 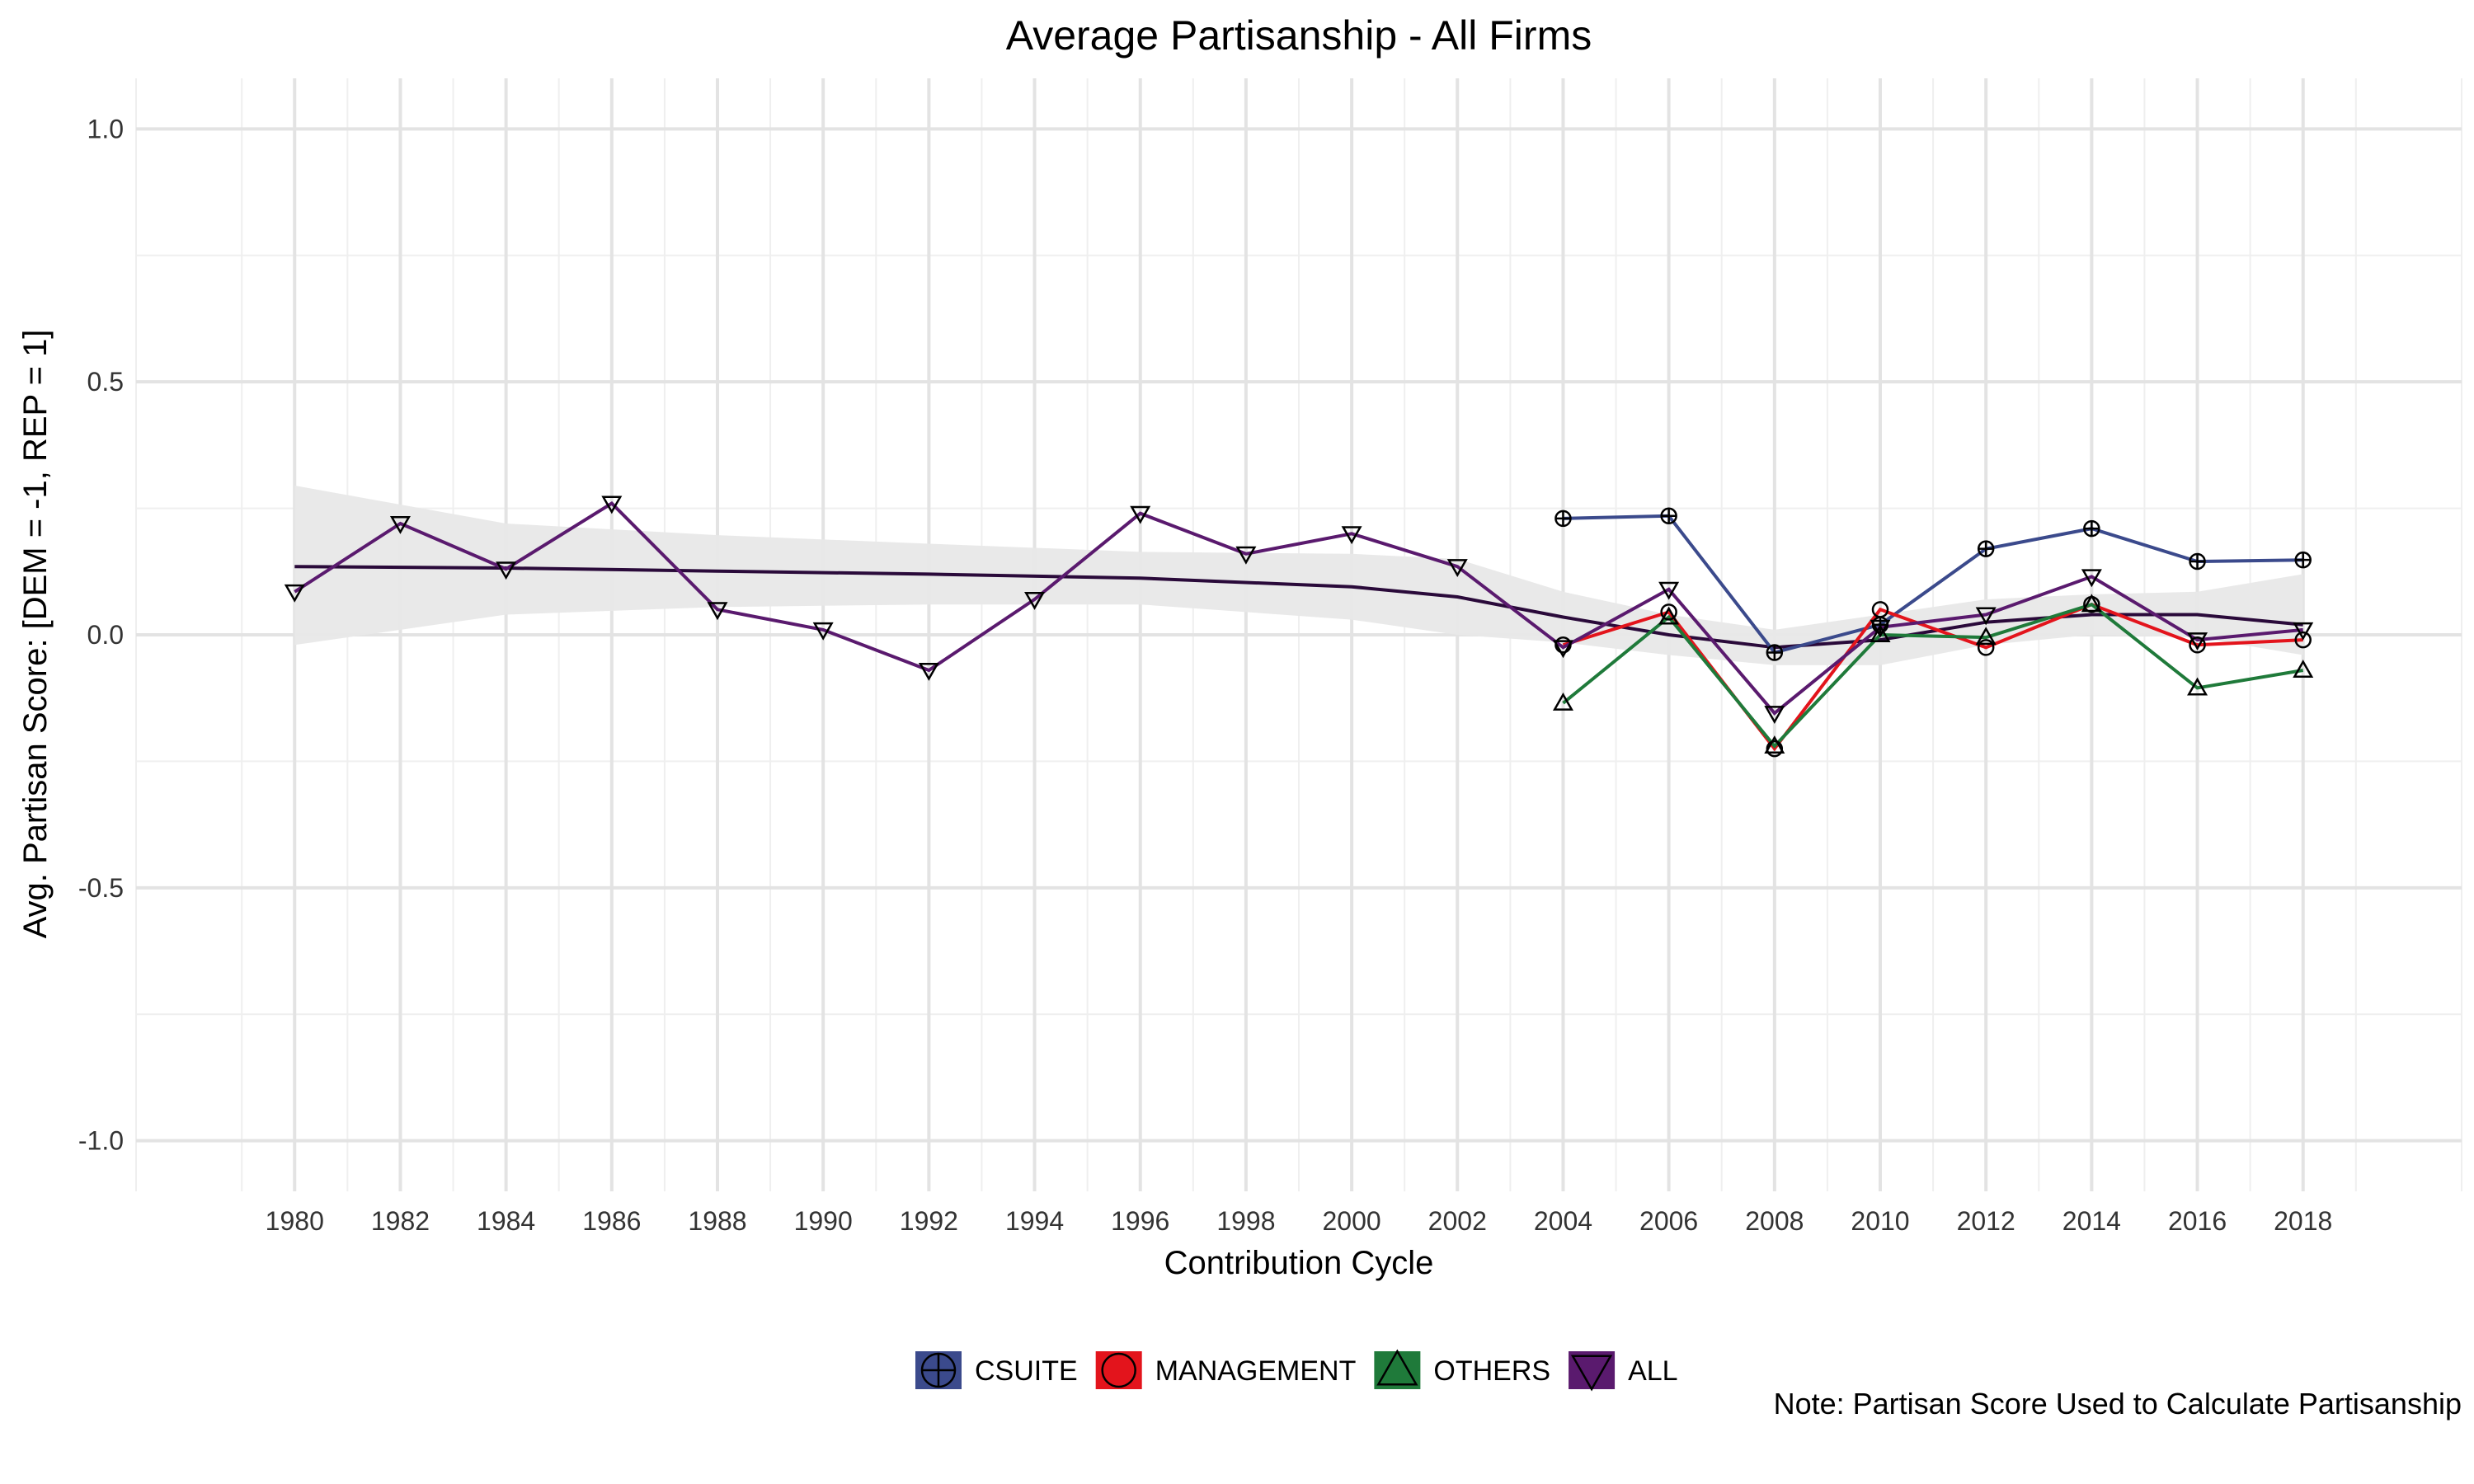 I want to click on series-line-others, so click(x=1933, y=675).